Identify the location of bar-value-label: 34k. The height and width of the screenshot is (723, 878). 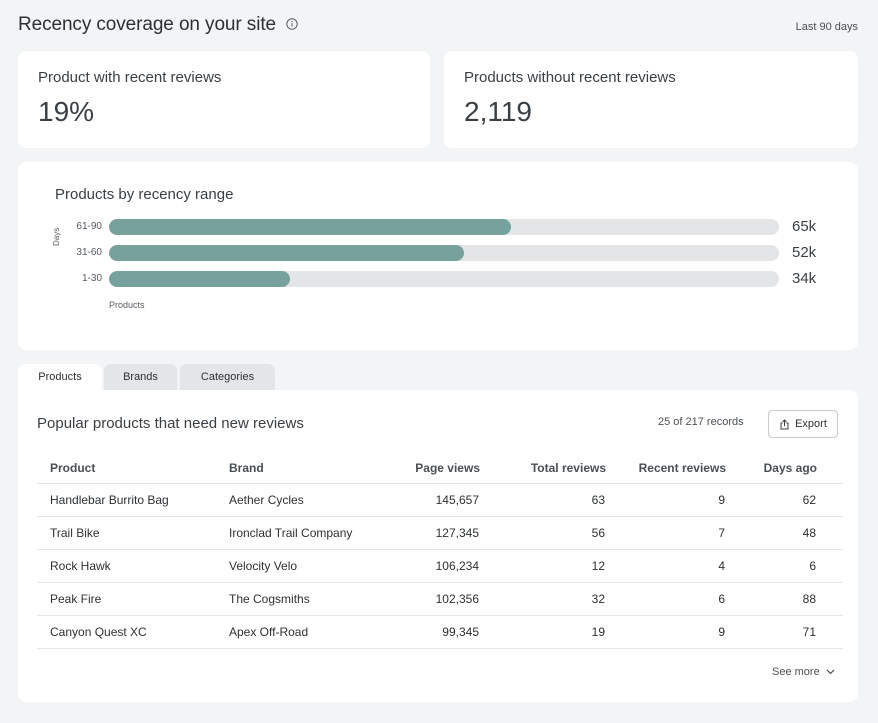
(804, 278).